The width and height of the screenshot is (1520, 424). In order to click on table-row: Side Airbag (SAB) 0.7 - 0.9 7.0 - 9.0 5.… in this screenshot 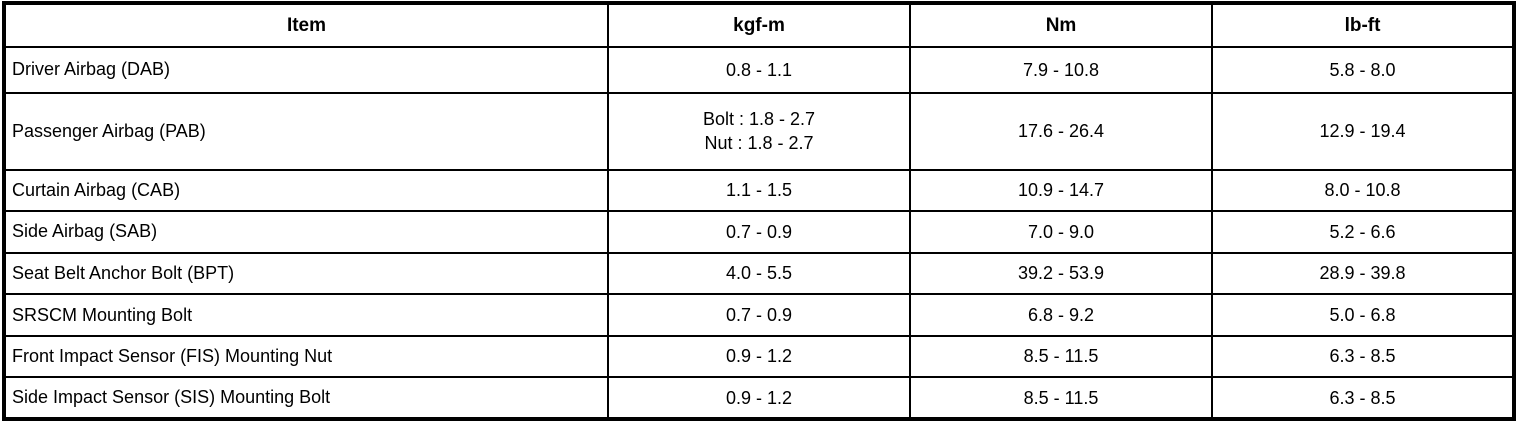, I will do `click(759, 232)`.